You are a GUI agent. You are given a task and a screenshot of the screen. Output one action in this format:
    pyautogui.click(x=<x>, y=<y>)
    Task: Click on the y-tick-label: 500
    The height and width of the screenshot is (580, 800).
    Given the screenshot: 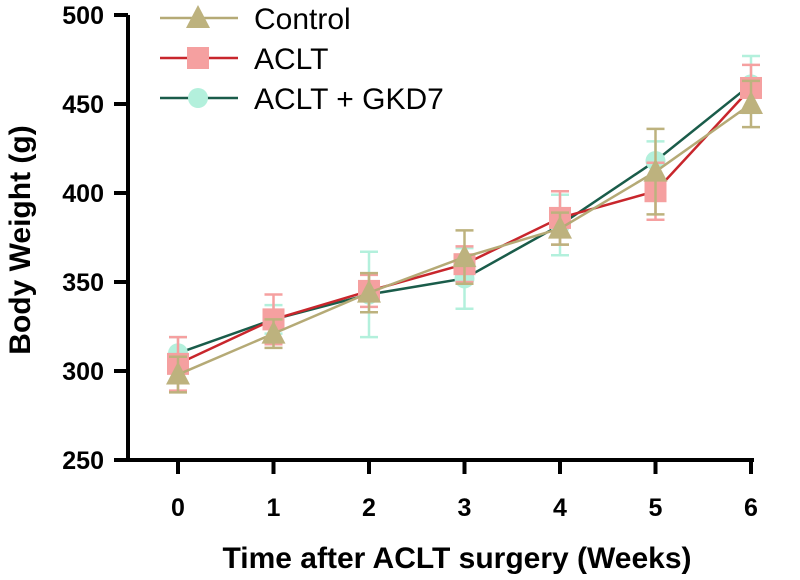 What is the action you would take?
    pyautogui.click(x=83, y=16)
    